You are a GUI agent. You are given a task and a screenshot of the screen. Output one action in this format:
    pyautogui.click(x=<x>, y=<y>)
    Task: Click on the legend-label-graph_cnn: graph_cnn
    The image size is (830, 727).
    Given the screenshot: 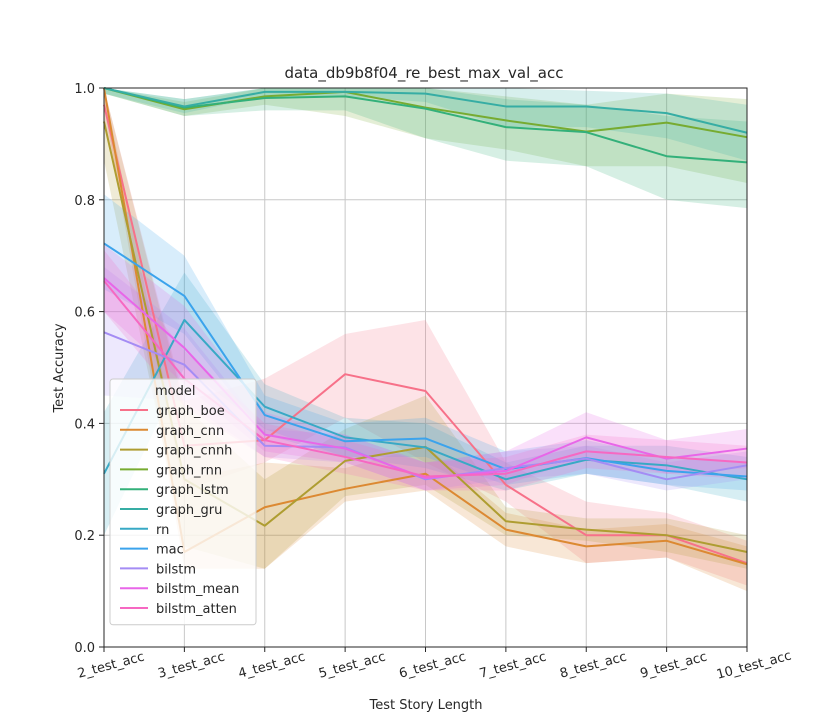 What is the action you would take?
    pyautogui.click(x=190, y=431)
    